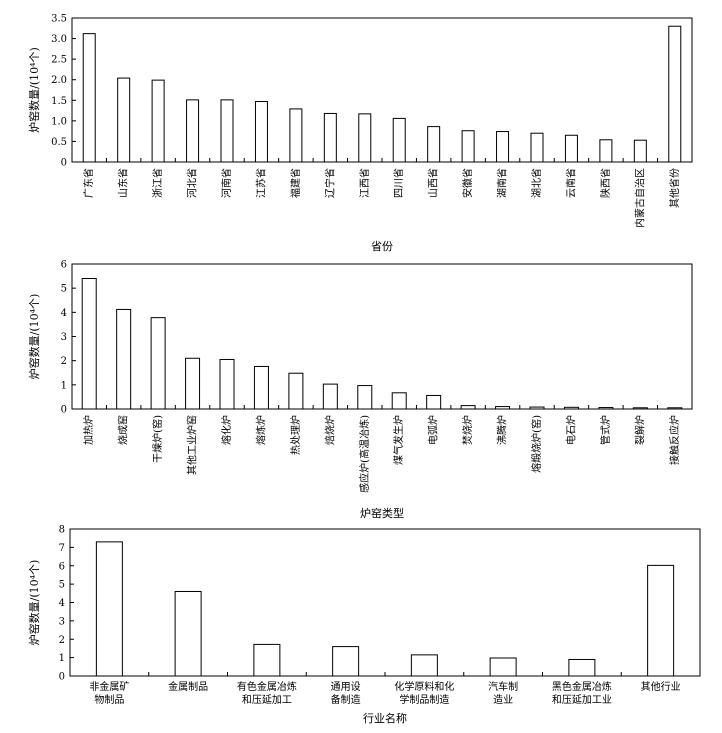  Describe the element at coordinates (385, 718) in the screenshot. I see `x-axis-label: 行业名称` at that location.